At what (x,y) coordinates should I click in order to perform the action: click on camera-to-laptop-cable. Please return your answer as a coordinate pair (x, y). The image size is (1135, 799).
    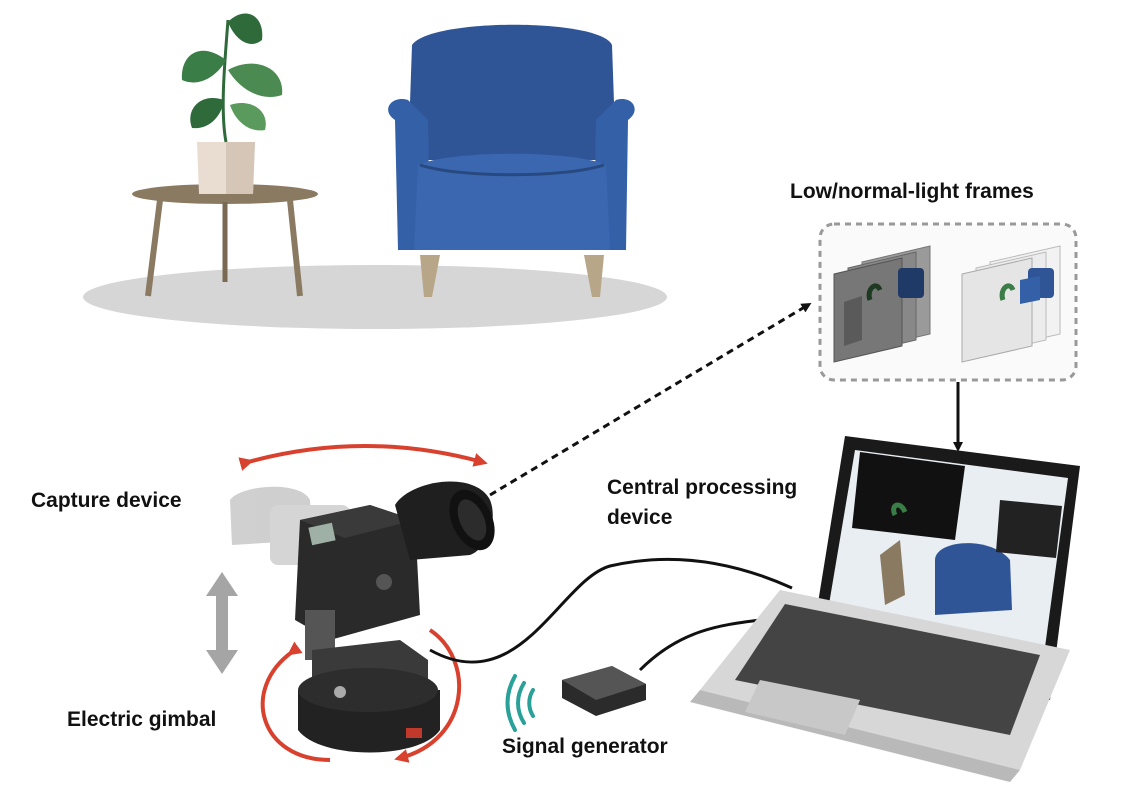
    Looking at the image, I should click on (611, 610).